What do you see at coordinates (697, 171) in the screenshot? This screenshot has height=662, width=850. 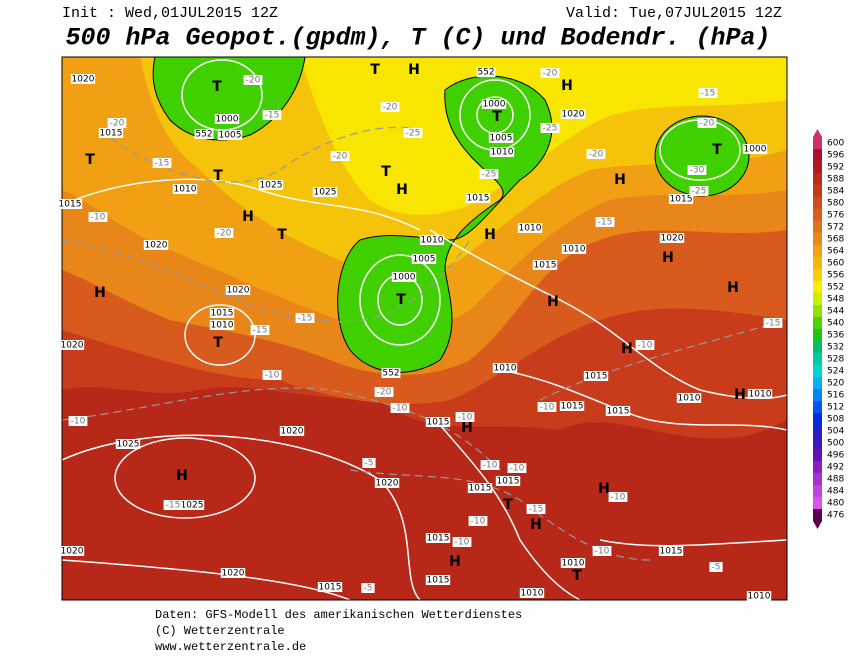 I see `contour-label: -30` at bounding box center [697, 171].